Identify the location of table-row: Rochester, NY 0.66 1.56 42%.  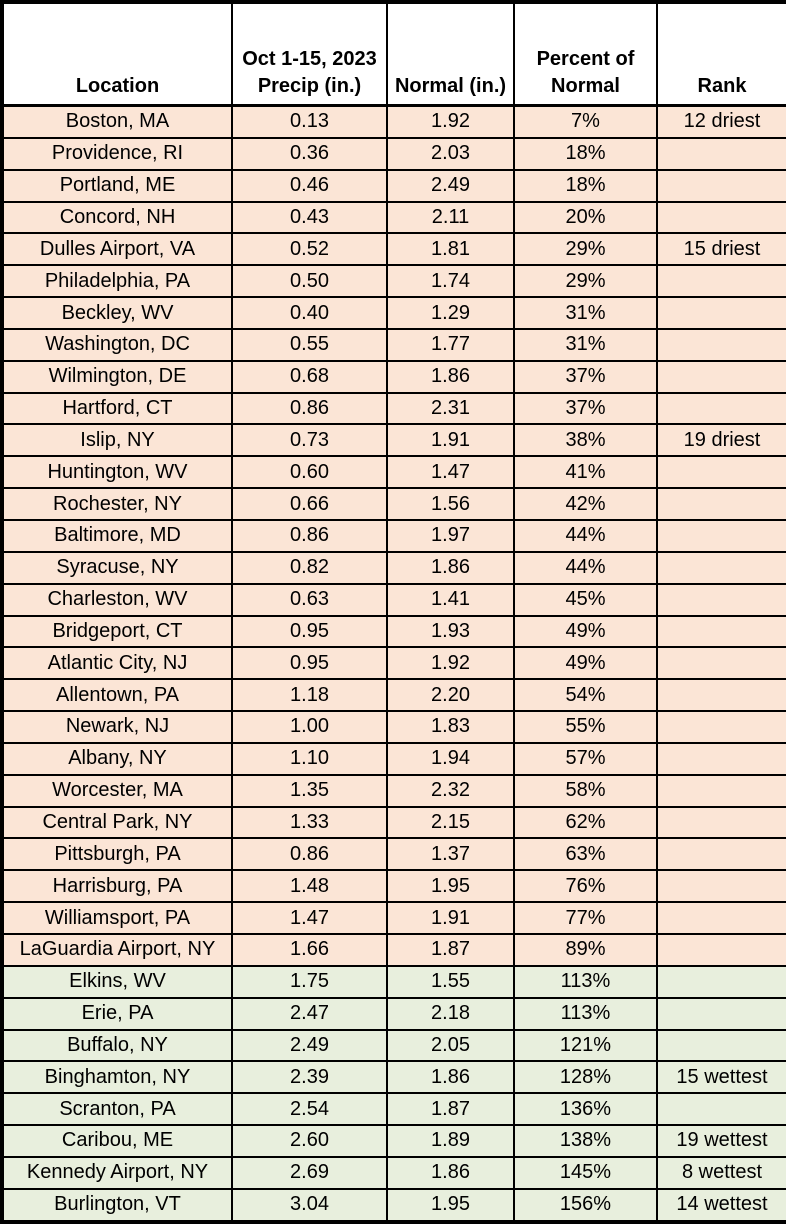
(393, 504).